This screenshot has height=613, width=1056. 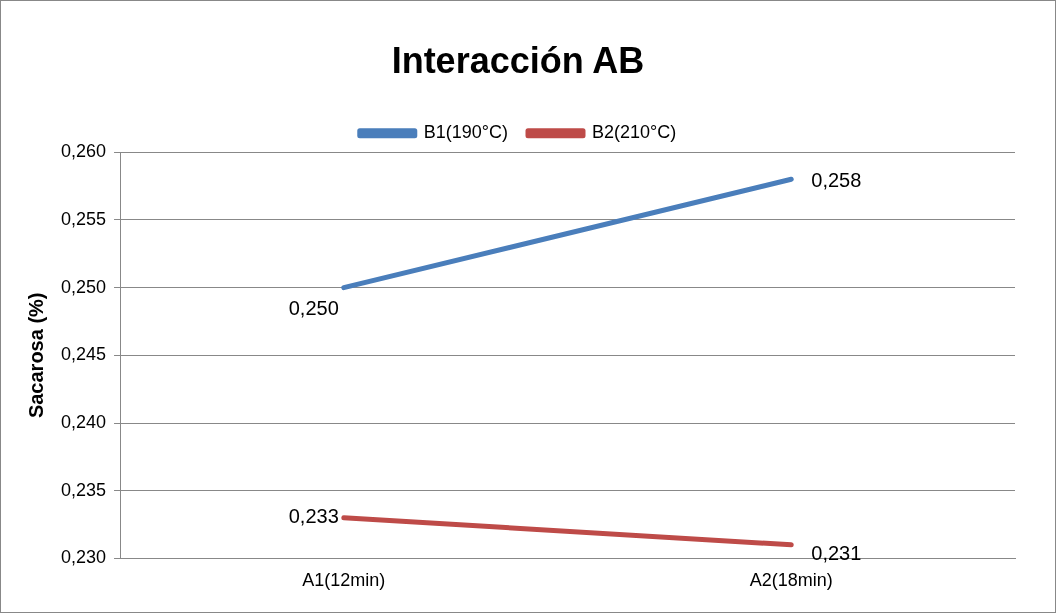 I want to click on y-tick-label: 0,240, so click(x=84, y=421).